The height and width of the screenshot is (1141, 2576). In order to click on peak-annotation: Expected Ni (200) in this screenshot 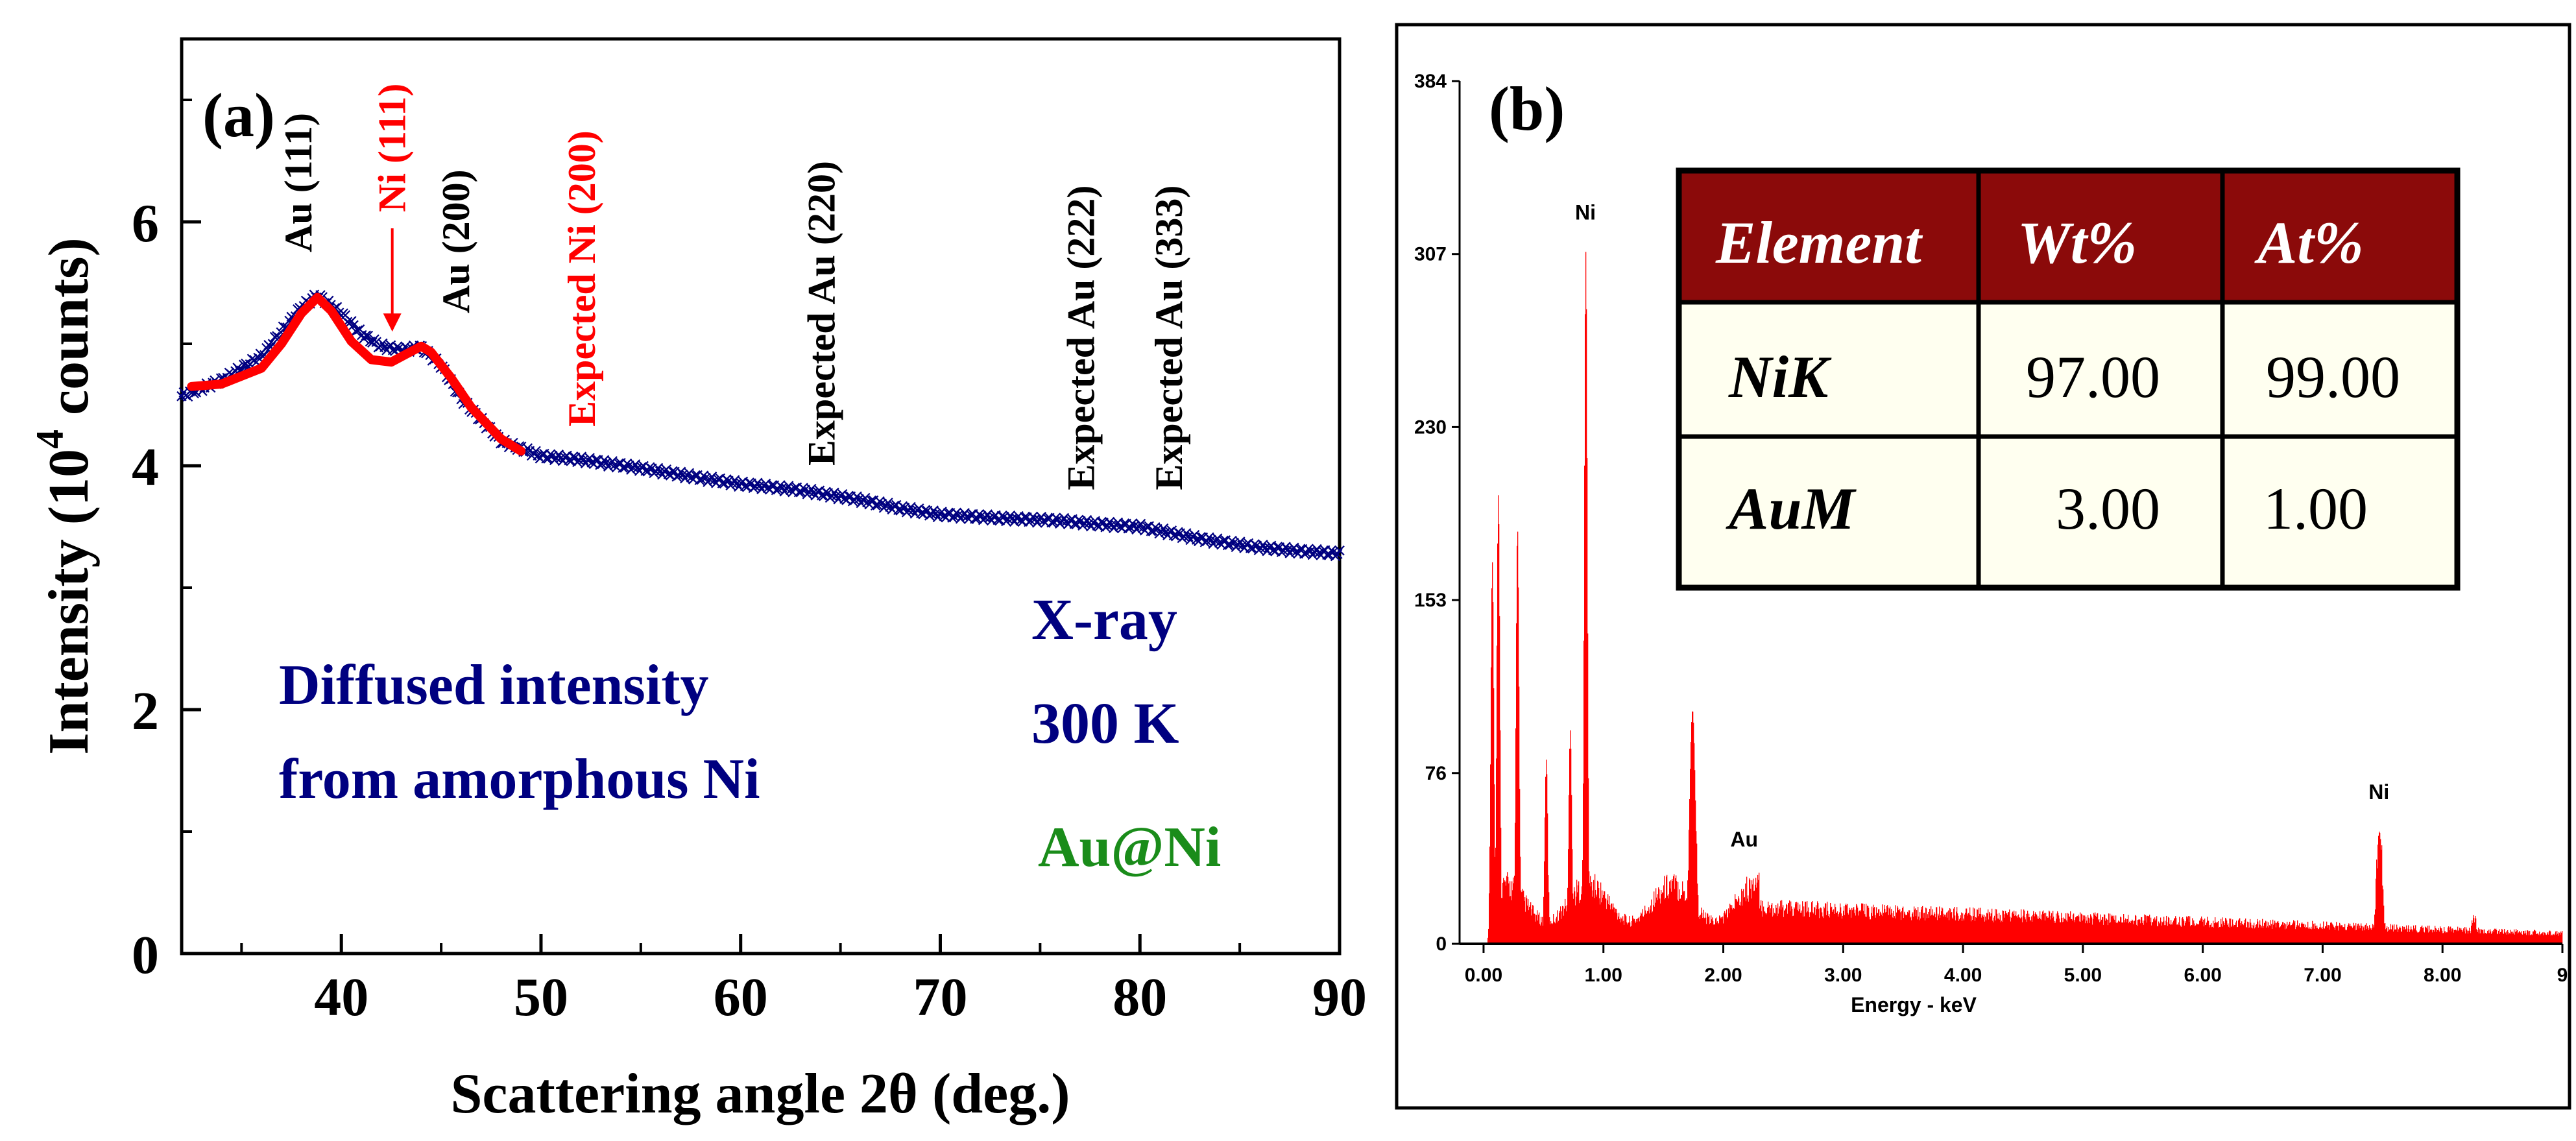, I will do `click(581, 278)`.